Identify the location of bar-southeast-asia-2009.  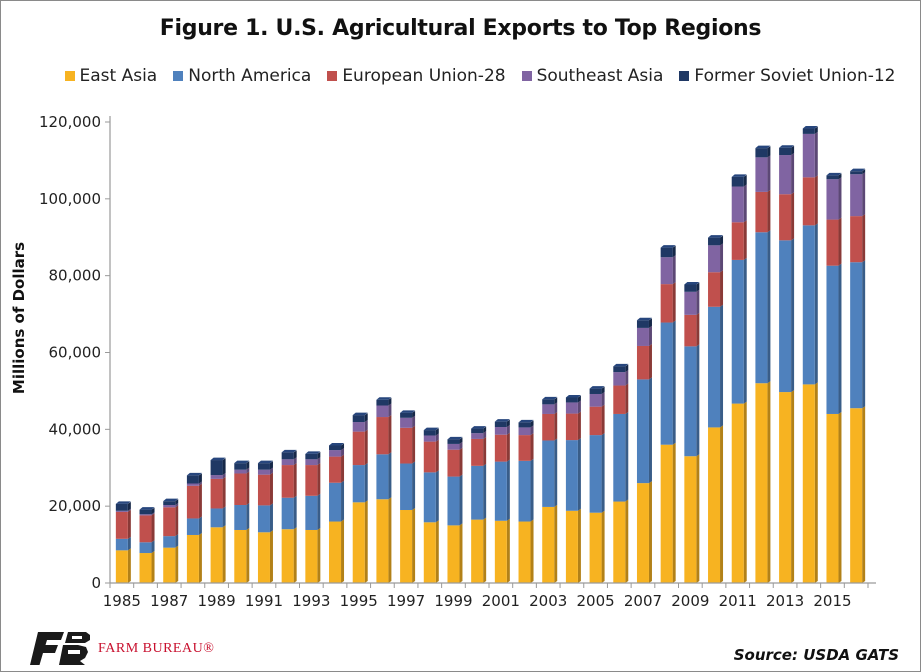
(690, 303).